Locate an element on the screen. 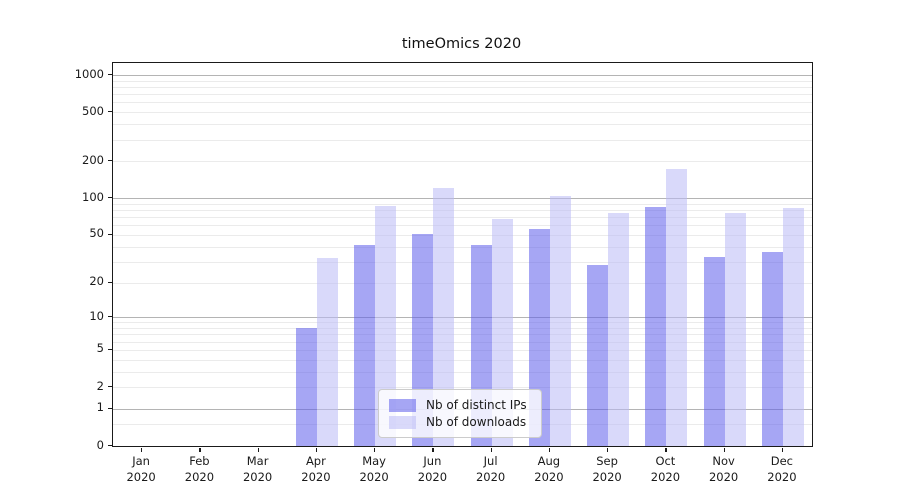 The height and width of the screenshot is (500, 900). distinct-ips-bar-oct is located at coordinates (656, 326).